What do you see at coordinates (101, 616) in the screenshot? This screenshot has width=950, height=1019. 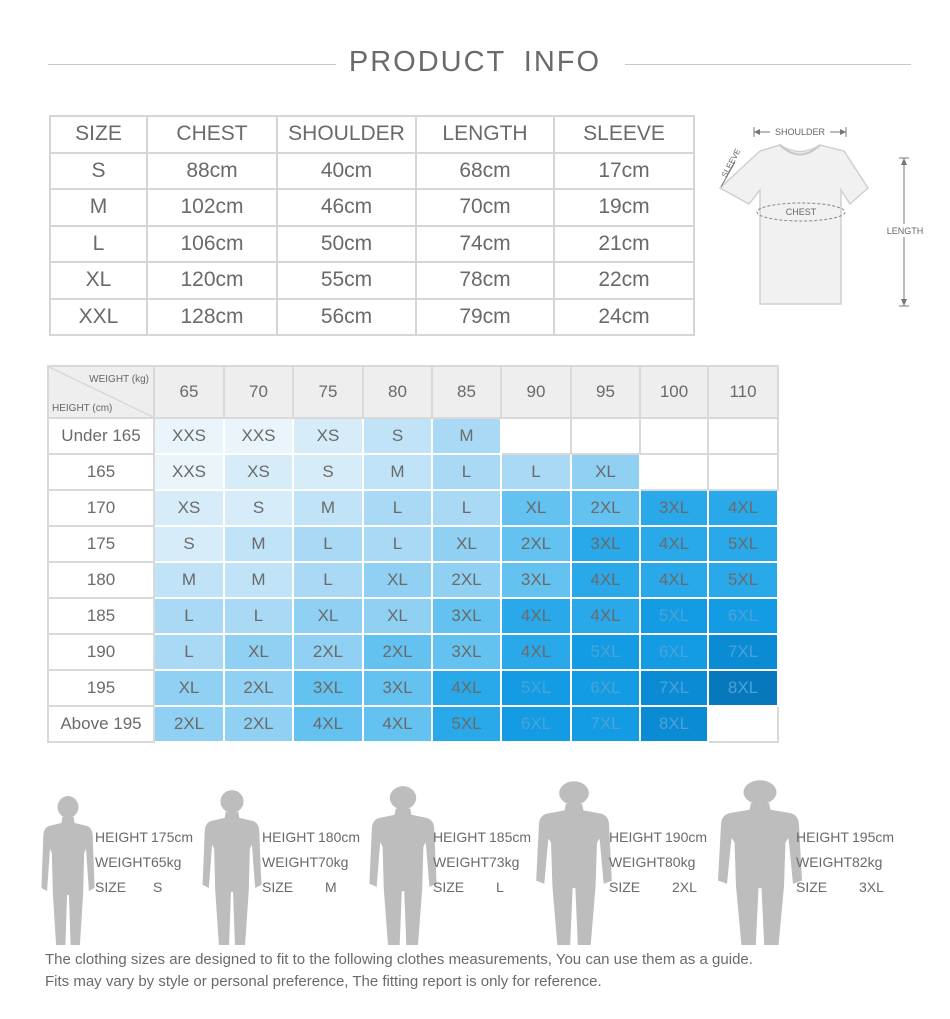 I see `height-row-label: 185` at bounding box center [101, 616].